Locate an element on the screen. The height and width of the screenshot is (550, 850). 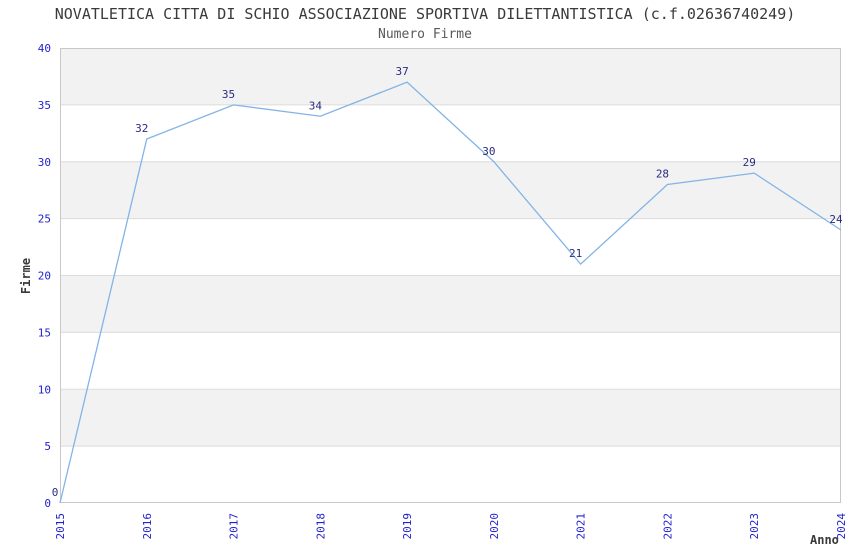
y-axis-title: Firme is located at coordinates (26, 276).